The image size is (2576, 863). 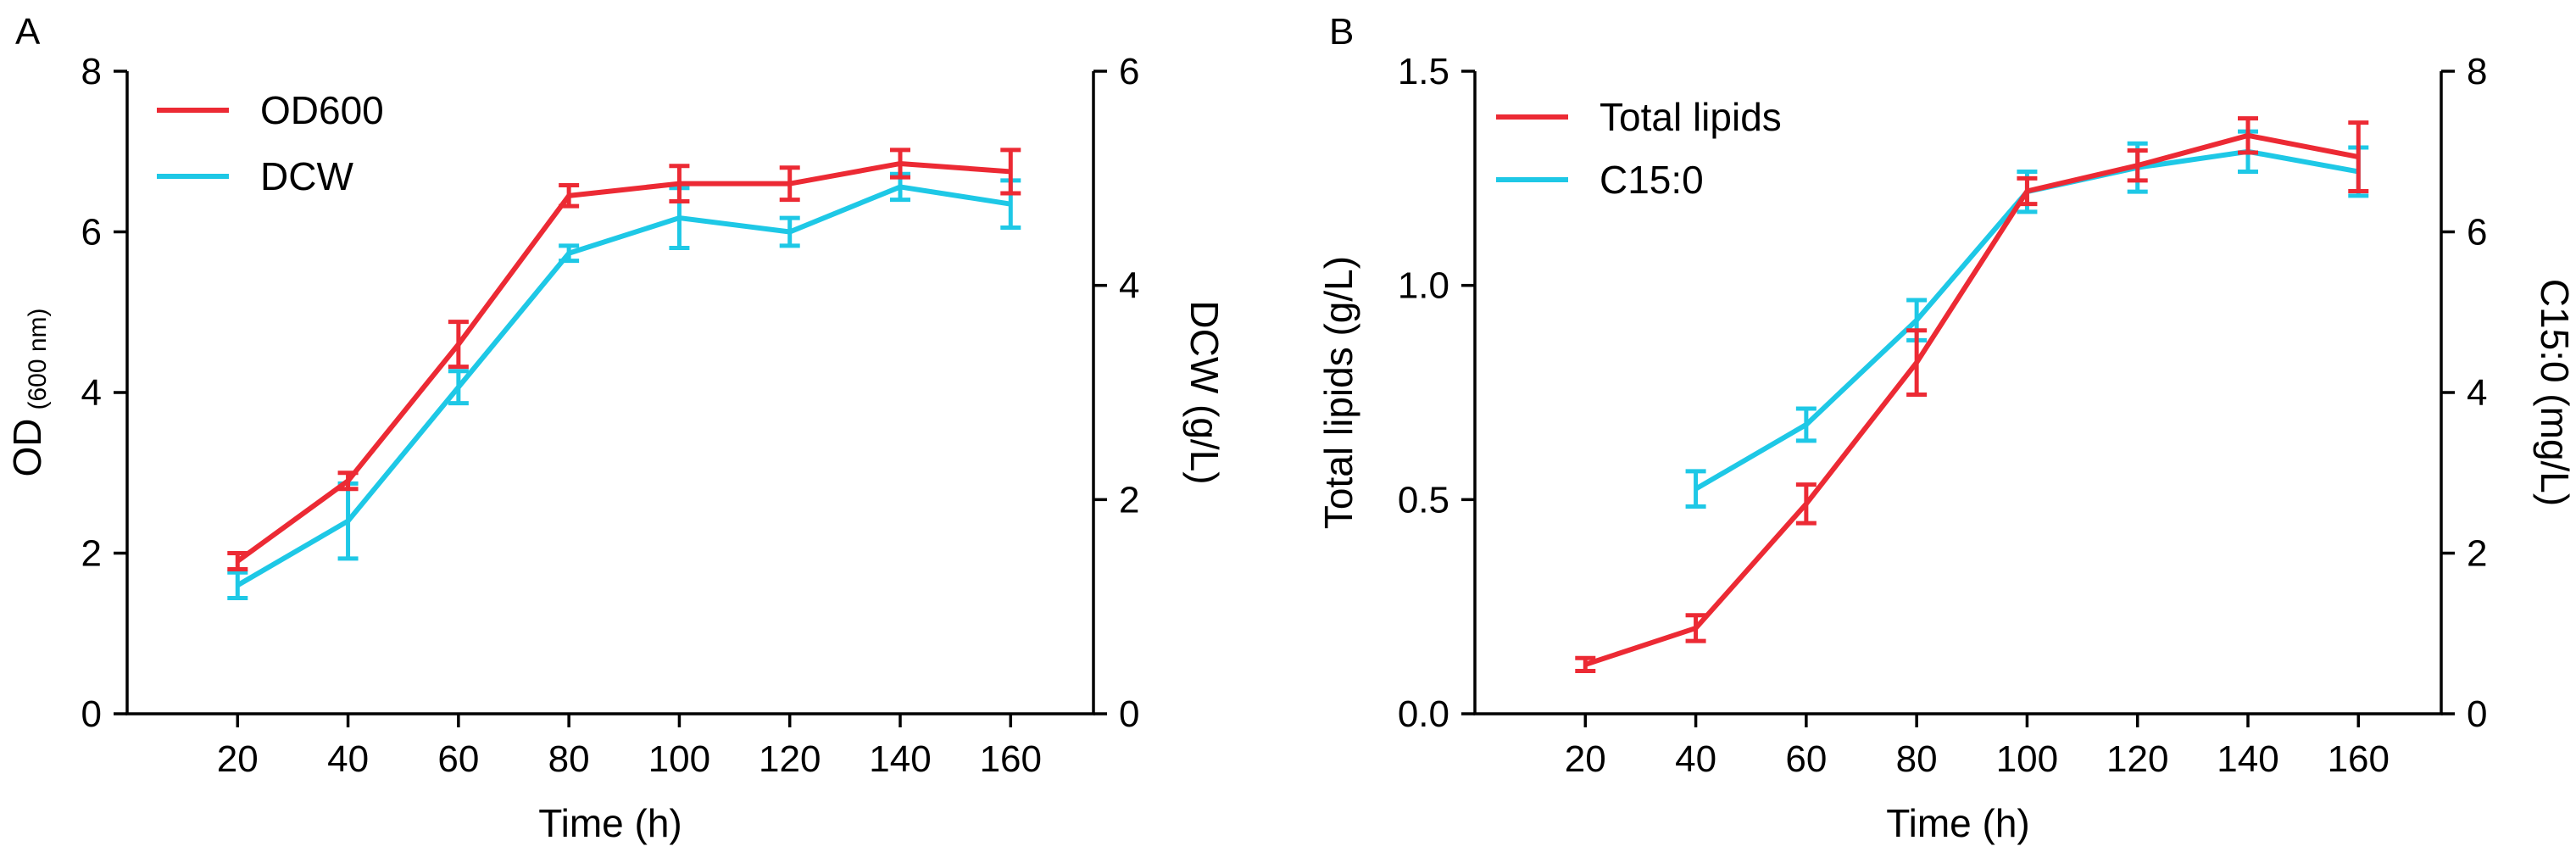 What do you see at coordinates (91, 393) in the screenshot?
I see `y-tick-label-left: 4` at bounding box center [91, 393].